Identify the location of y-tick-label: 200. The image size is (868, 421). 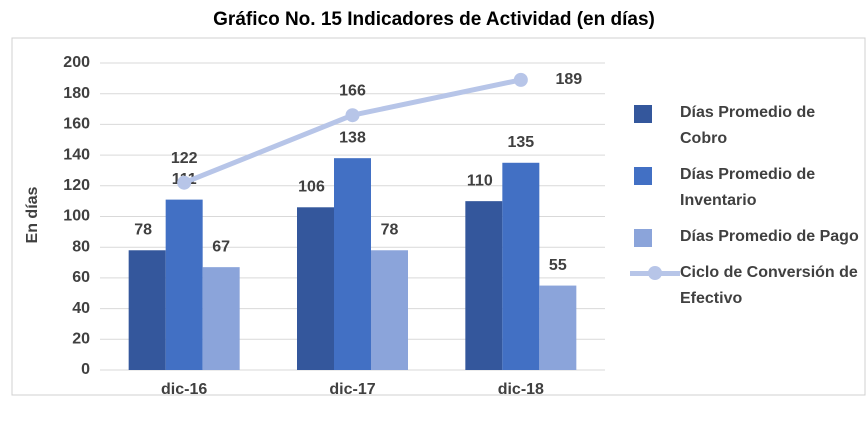
(76, 62).